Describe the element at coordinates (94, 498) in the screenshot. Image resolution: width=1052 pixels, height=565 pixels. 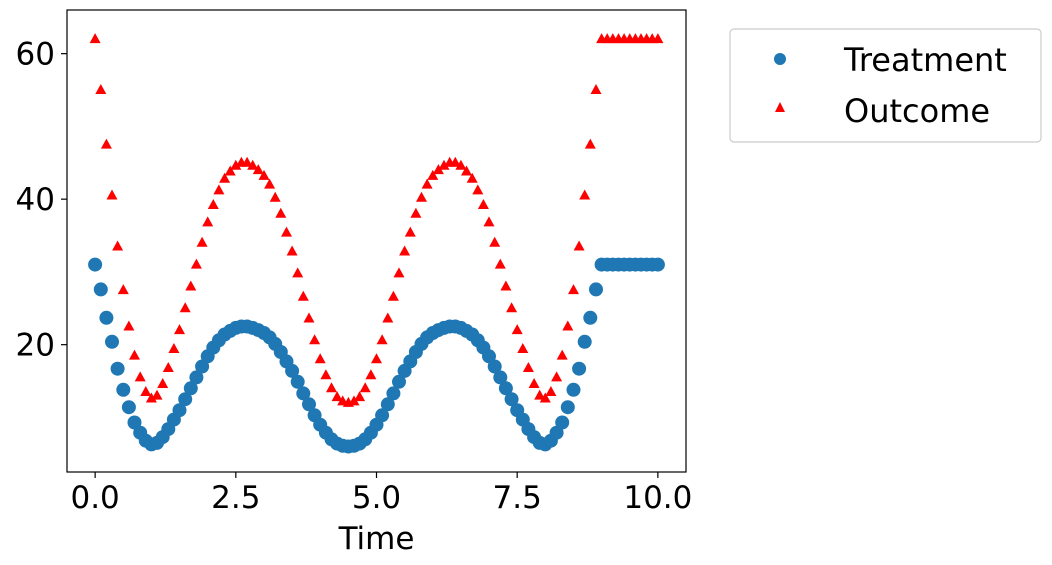
I see `x-tick-label: 0.0` at that location.